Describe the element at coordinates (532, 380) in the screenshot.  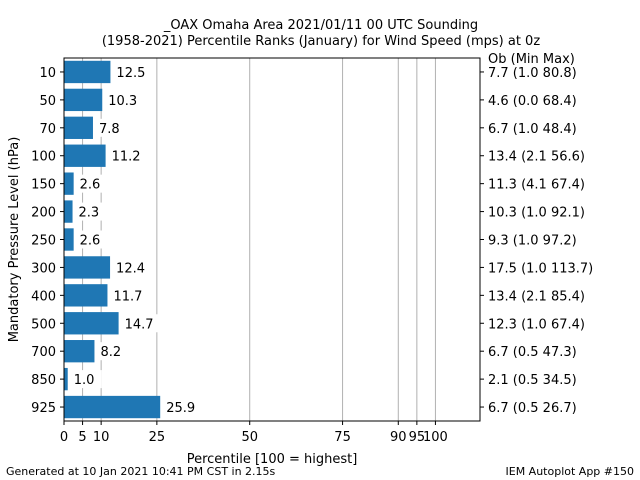
I see `right-value-label: 2.1 (0.5 34.5)` at that location.